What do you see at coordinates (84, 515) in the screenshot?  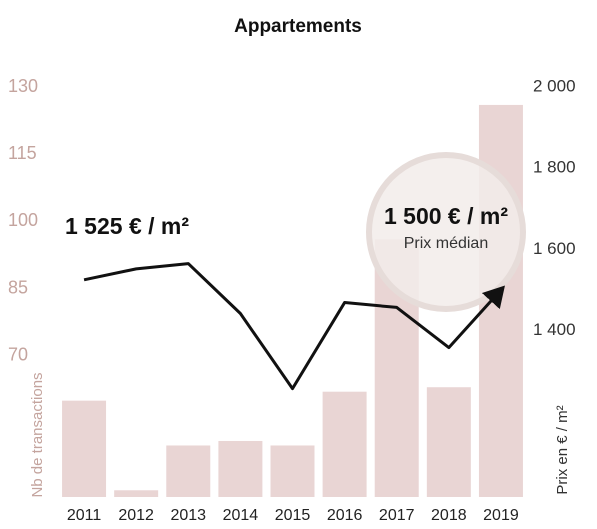 I see `x-tick-label: 2011` at bounding box center [84, 515].